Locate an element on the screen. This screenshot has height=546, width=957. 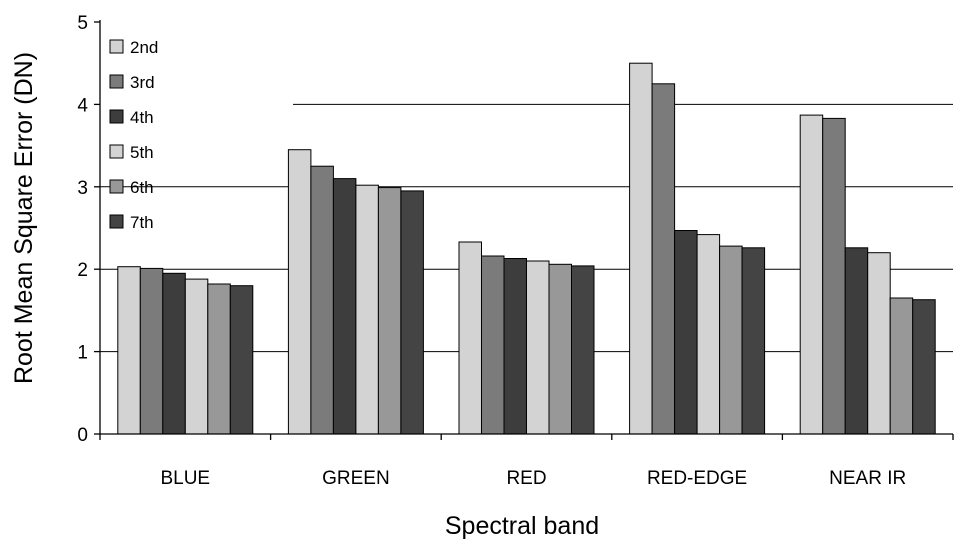
legend-label: 7th is located at coordinates (142, 222).